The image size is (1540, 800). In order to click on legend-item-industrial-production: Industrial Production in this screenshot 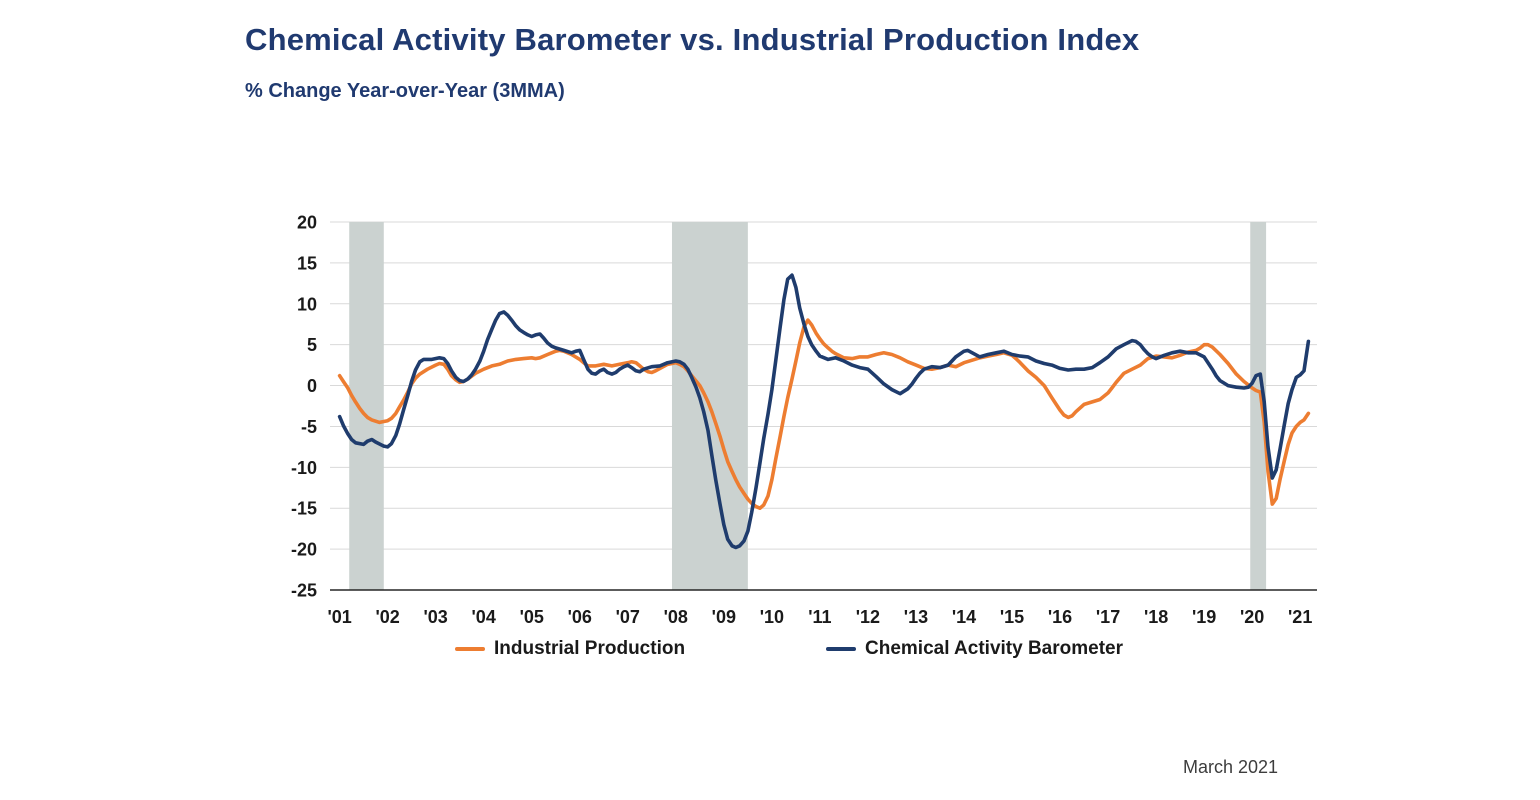, I will do `click(570, 649)`.